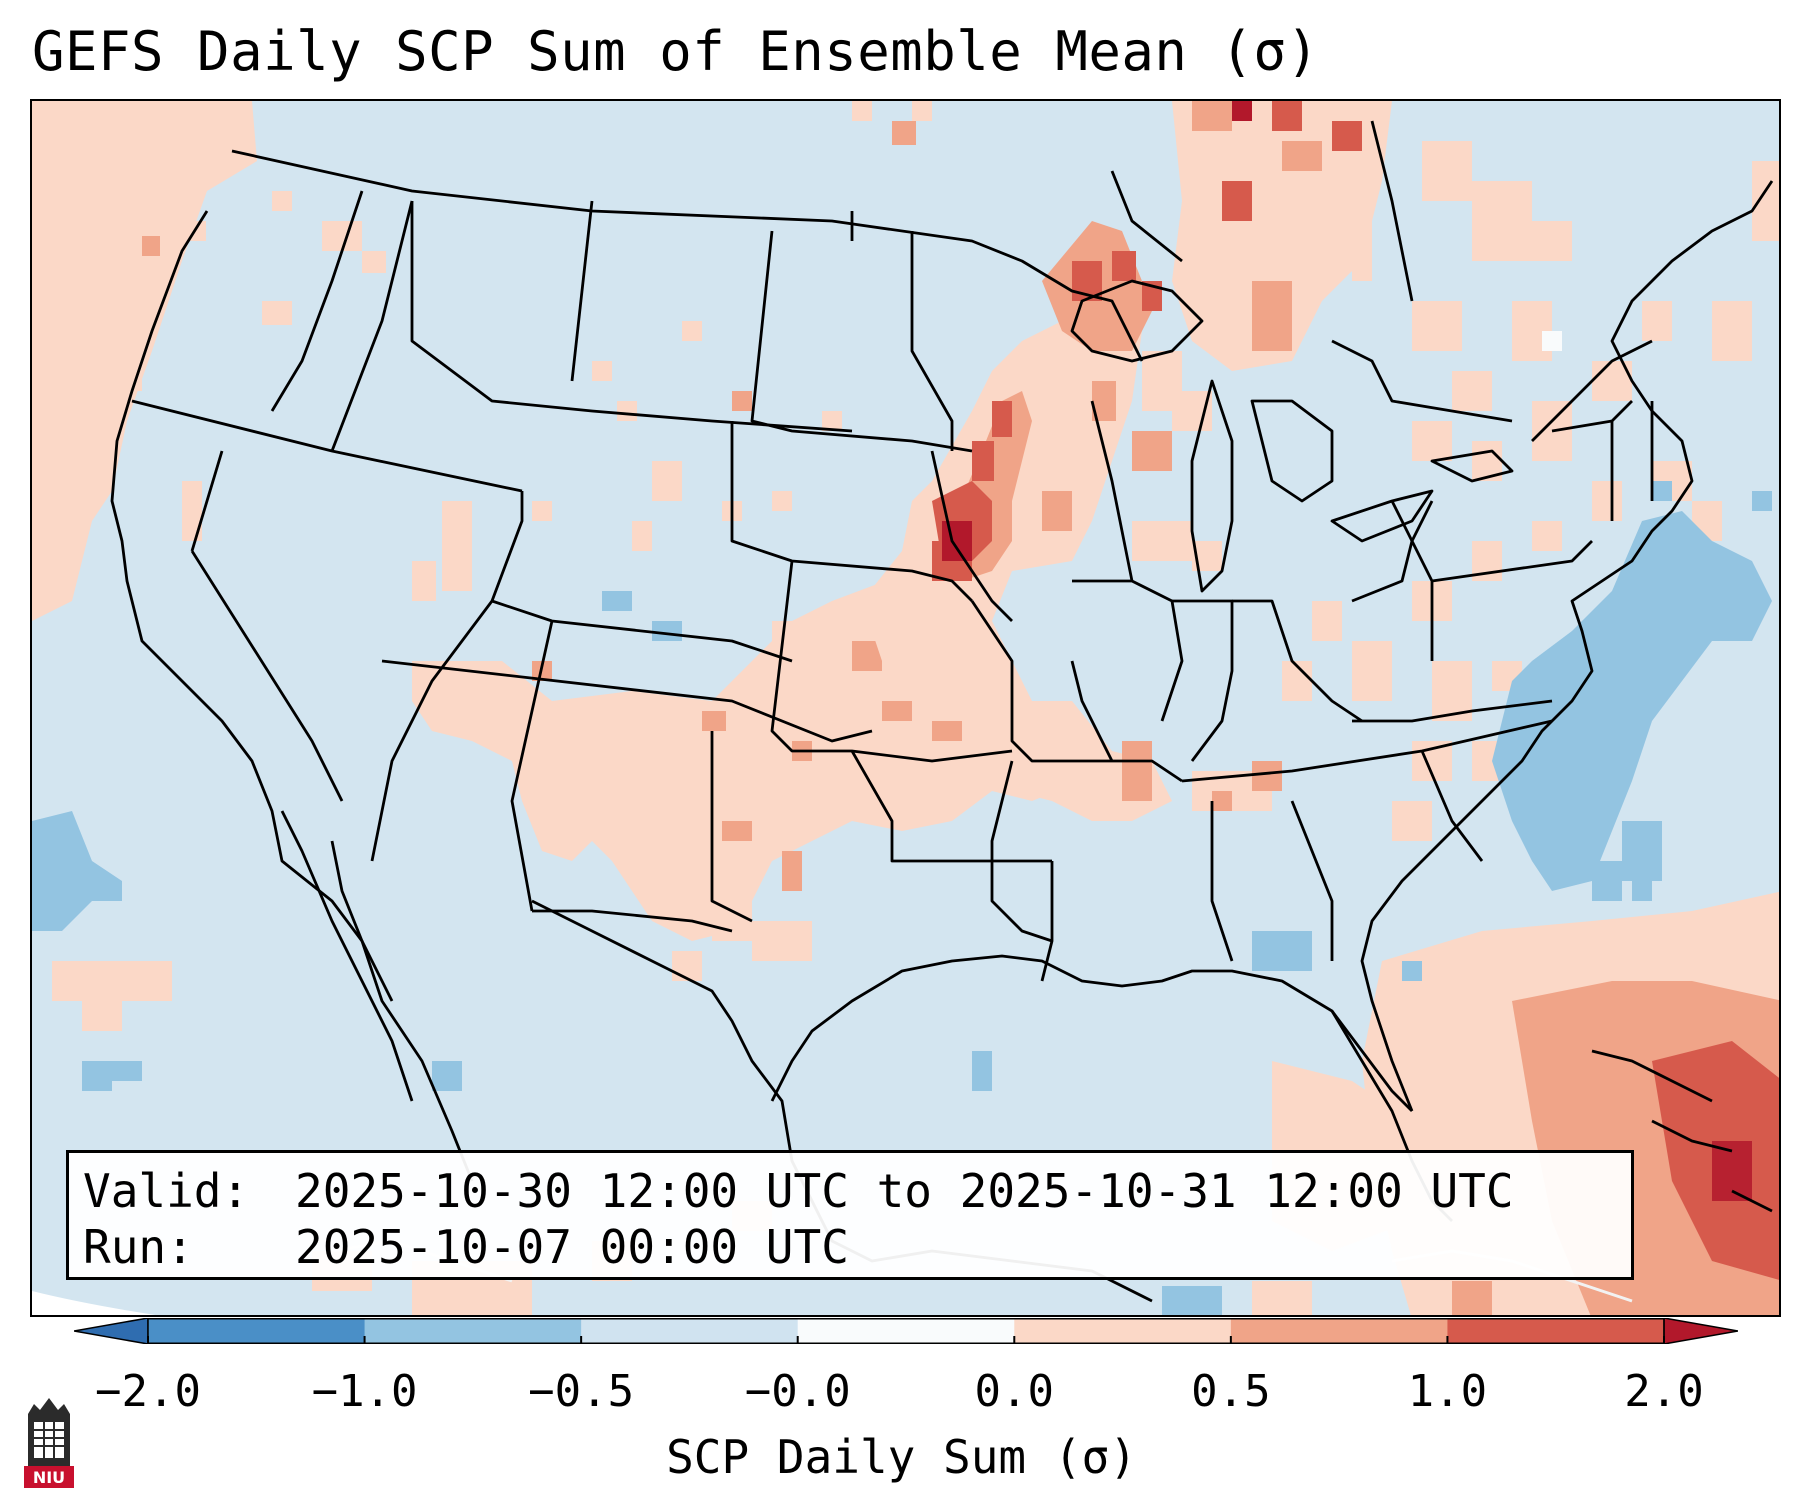 Image resolution: width=1803 pixels, height=1506 pixels. I want to click on colorbar-tick-label: −1.0, so click(364, 1391).